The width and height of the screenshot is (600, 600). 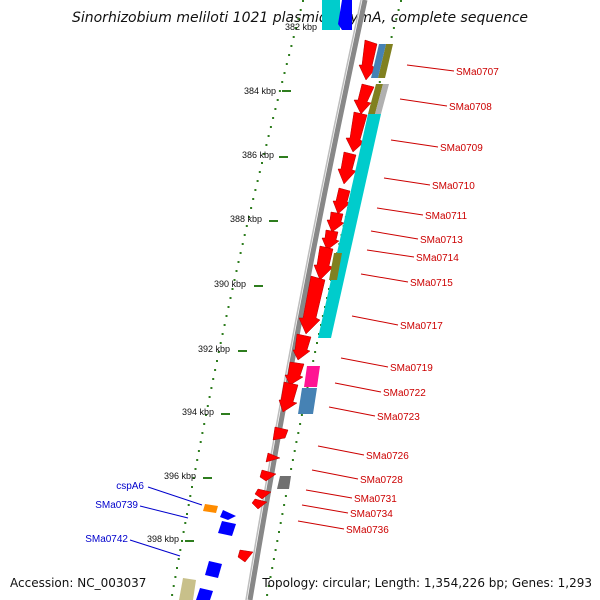 I want to click on cog-olive-sma0707, so click(x=385, y=61).